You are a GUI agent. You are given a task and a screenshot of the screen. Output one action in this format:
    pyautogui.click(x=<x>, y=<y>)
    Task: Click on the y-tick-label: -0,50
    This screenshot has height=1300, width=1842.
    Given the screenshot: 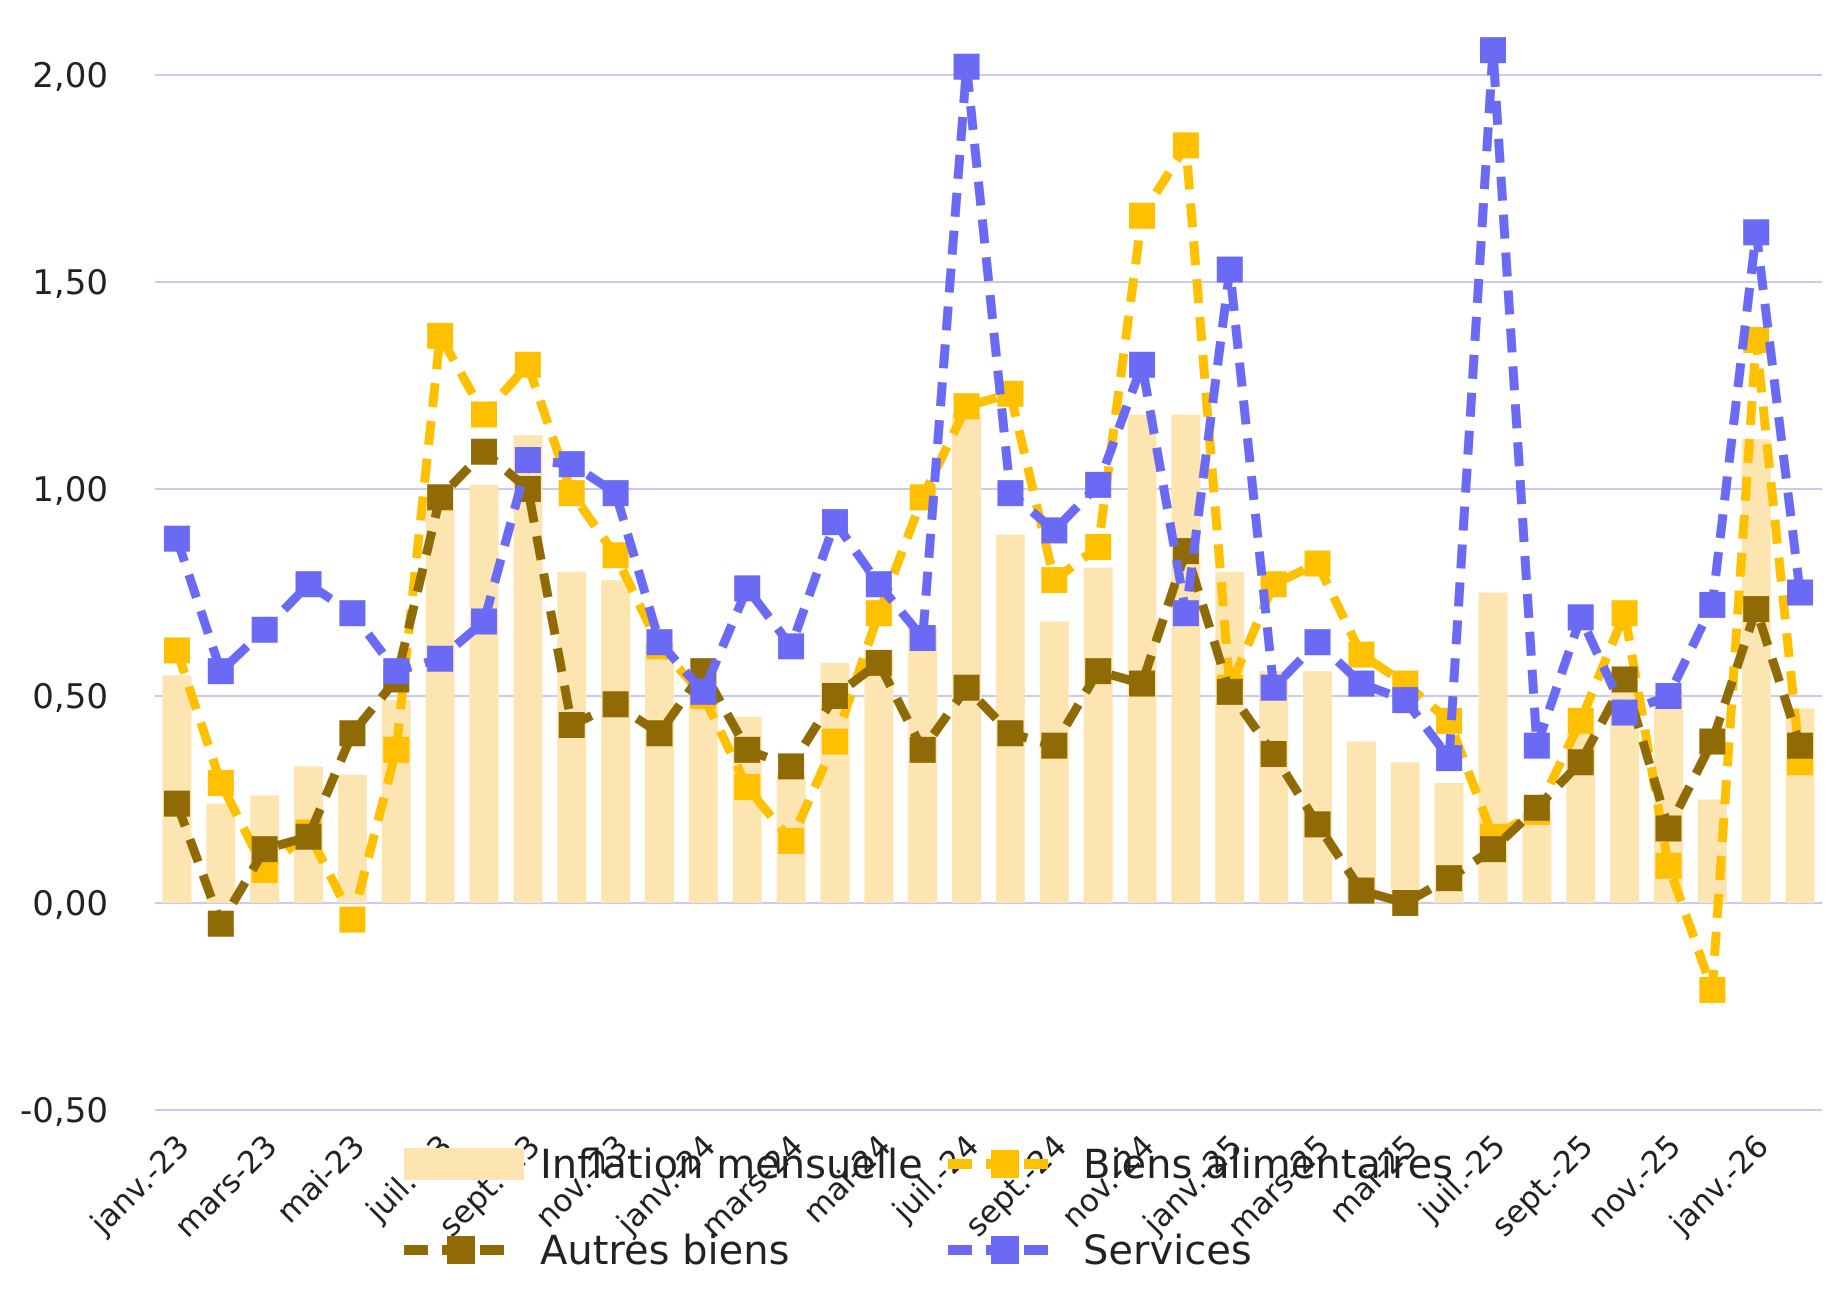 What is the action you would take?
    pyautogui.click(x=64, y=1111)
    